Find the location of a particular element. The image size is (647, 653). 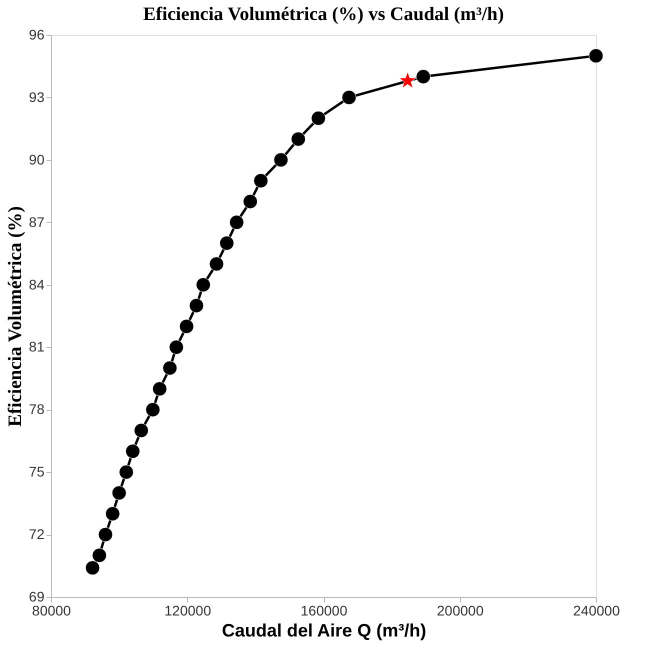

y-tick-label: 72 is located at coordinates (36, 534).